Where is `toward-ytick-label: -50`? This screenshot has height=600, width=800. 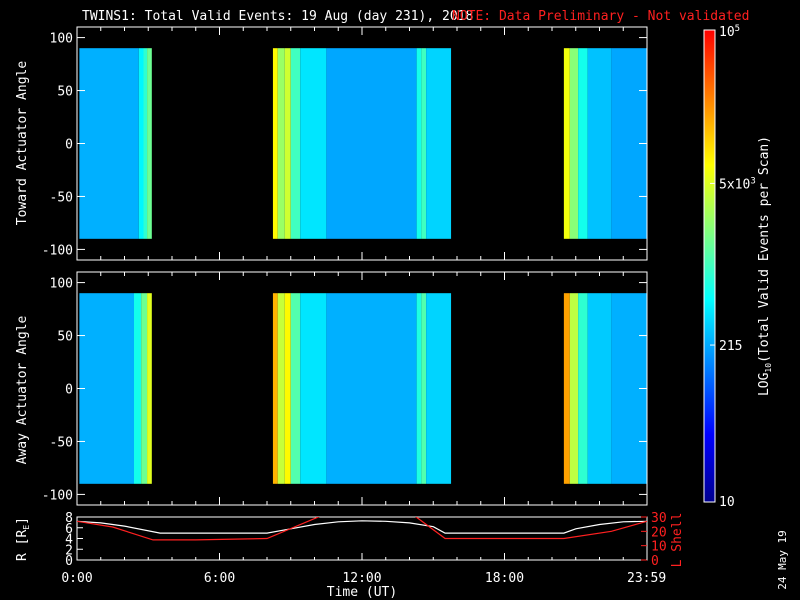 toward-ytick-label: -50 is located at coordinates (61, 197).